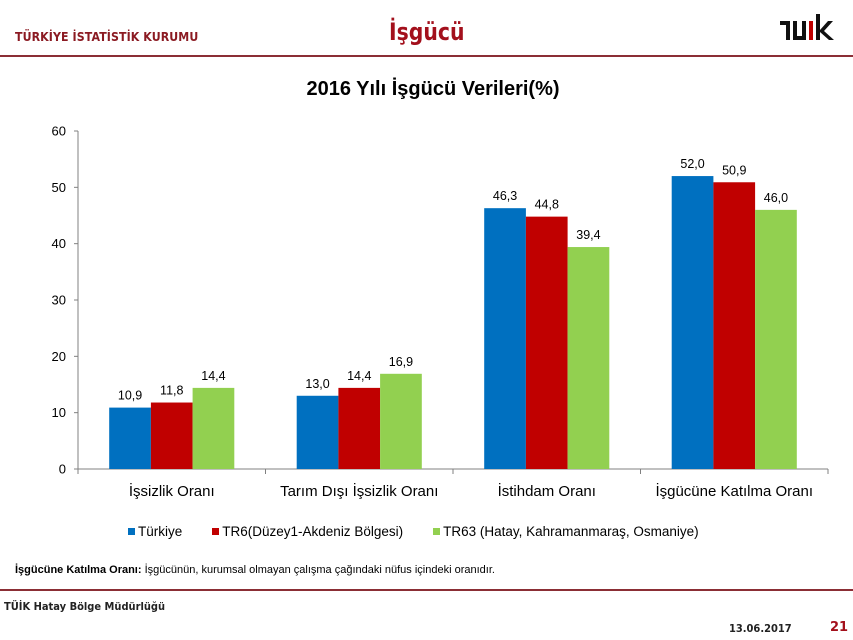 The image size is (853, 640). Describe the element at coordinates (776, 198) in the screenshot. I see `data-label: 46,0` at that location.